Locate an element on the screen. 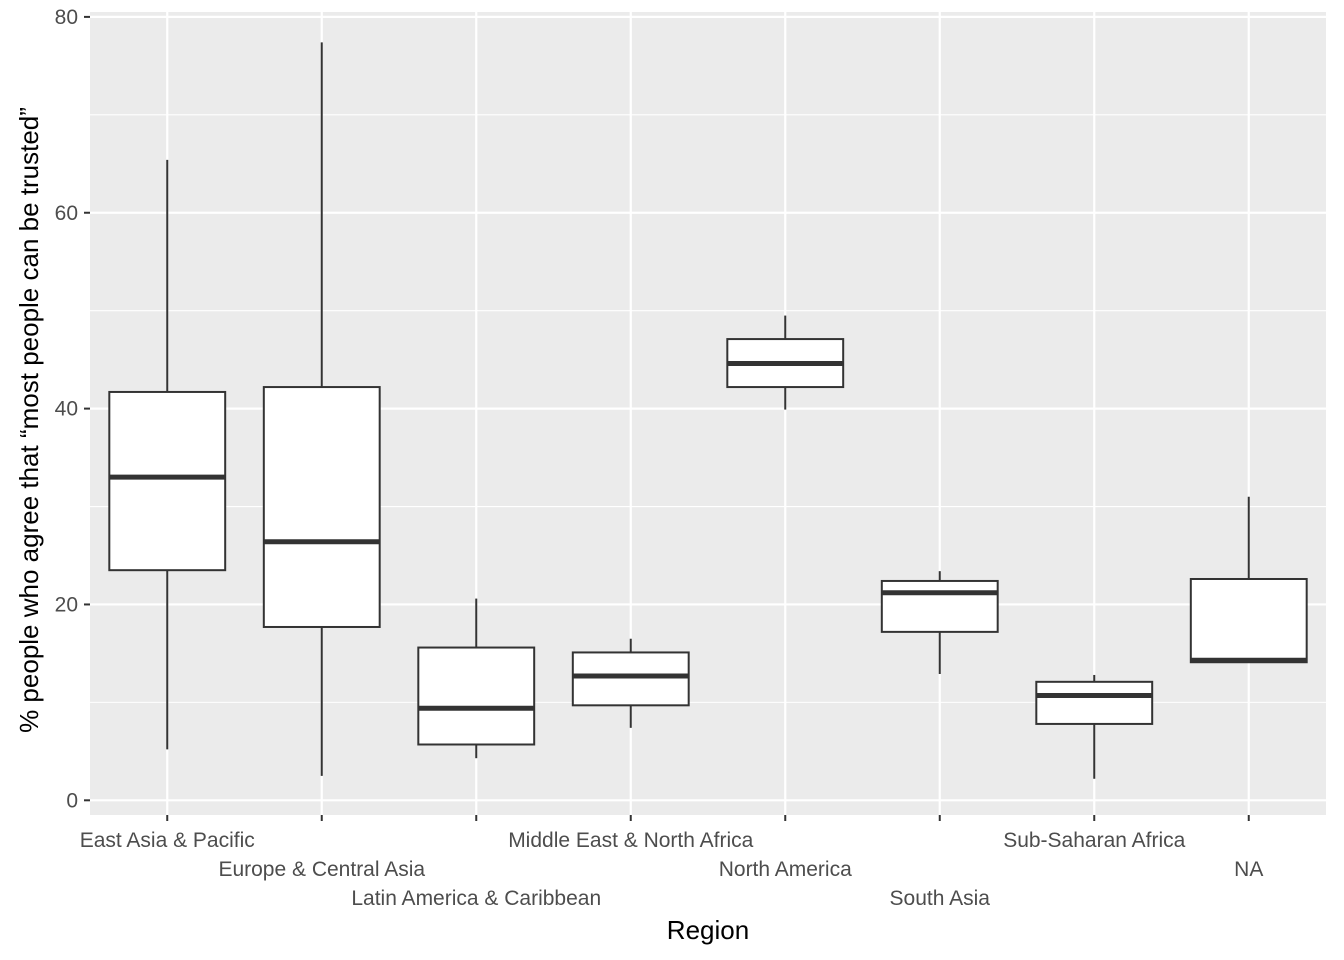 This screenshot has height=960, width=1344. y-tick-label: 60 is located at coordinates (66, 213).